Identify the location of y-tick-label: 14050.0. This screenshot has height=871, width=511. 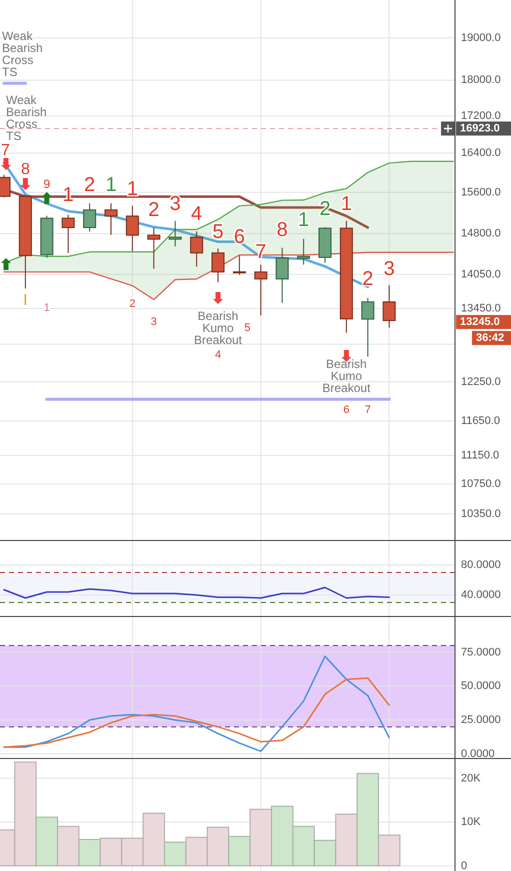
(481, 274).